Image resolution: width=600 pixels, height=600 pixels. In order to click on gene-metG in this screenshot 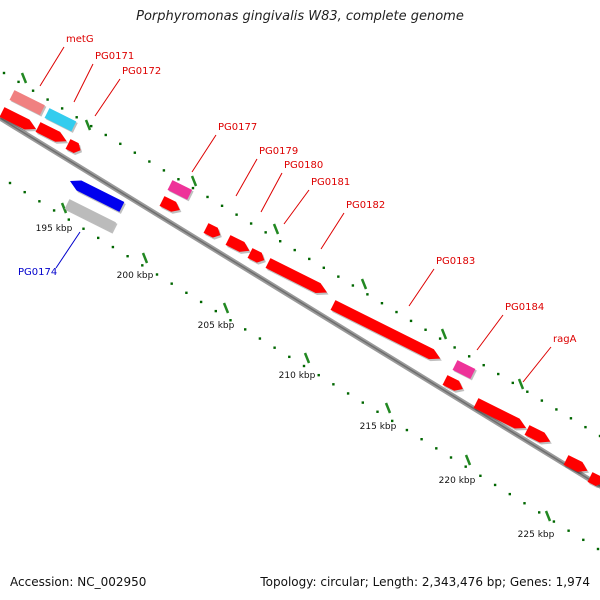, I will do `click(27, 103)`.